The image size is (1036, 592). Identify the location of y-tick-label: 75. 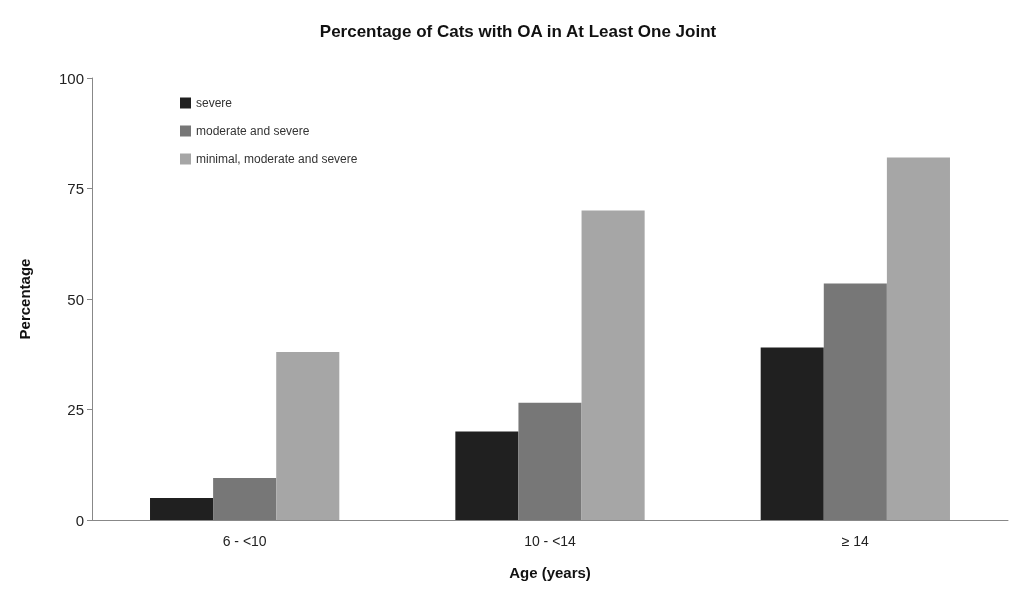
(75, 188).